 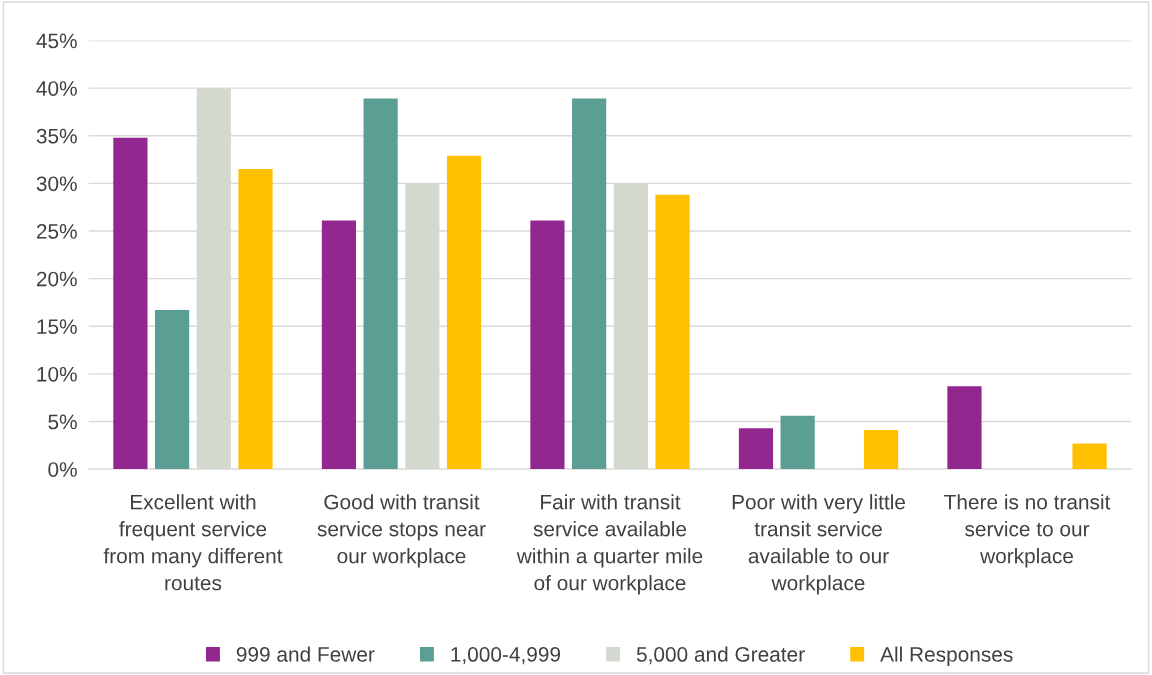 What do you see at coordinates (56, 41) in the screenshot?
I see `y-tick-label: 45%` at bounding box center [56, 41].